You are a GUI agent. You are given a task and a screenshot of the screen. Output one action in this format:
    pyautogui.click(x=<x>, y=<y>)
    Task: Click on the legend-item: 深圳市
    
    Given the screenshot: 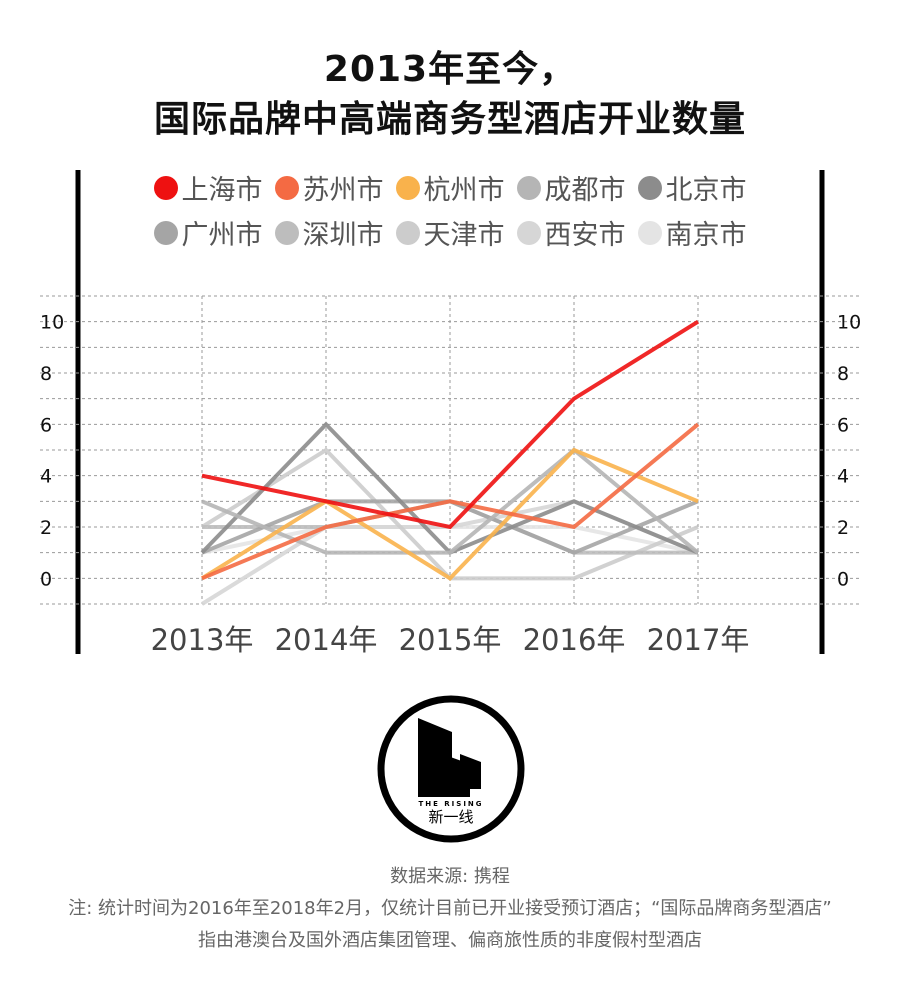 What is the action you would take?
    pyautogui.click(x=329, y=232)
    